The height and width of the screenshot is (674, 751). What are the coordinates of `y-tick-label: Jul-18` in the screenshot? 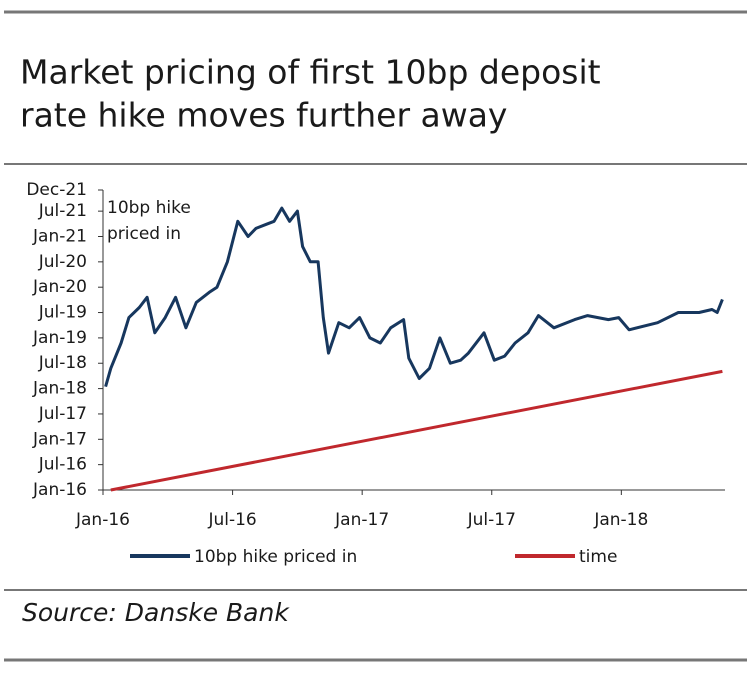 It's located at (62, 363).